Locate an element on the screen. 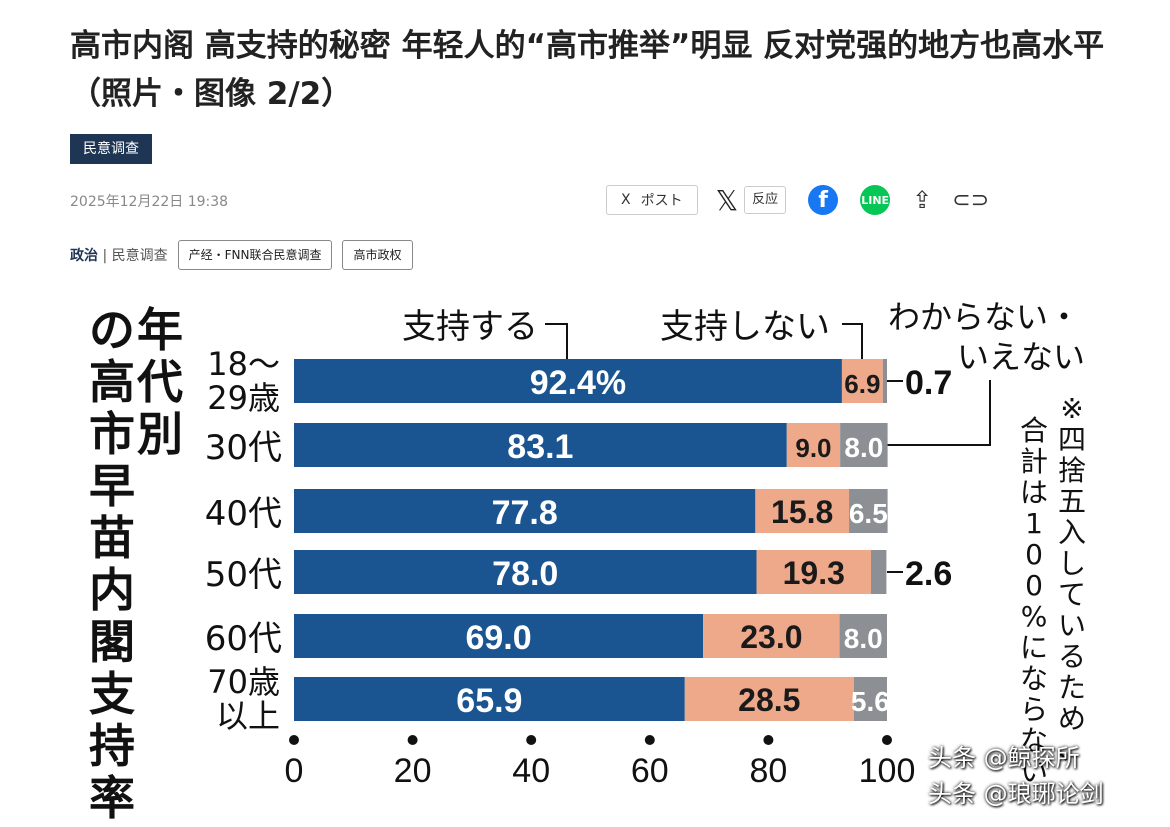 The width and height of the screenshot is (1170, 827). value-label-support: 92.4% is located at coordinates (578, 383).